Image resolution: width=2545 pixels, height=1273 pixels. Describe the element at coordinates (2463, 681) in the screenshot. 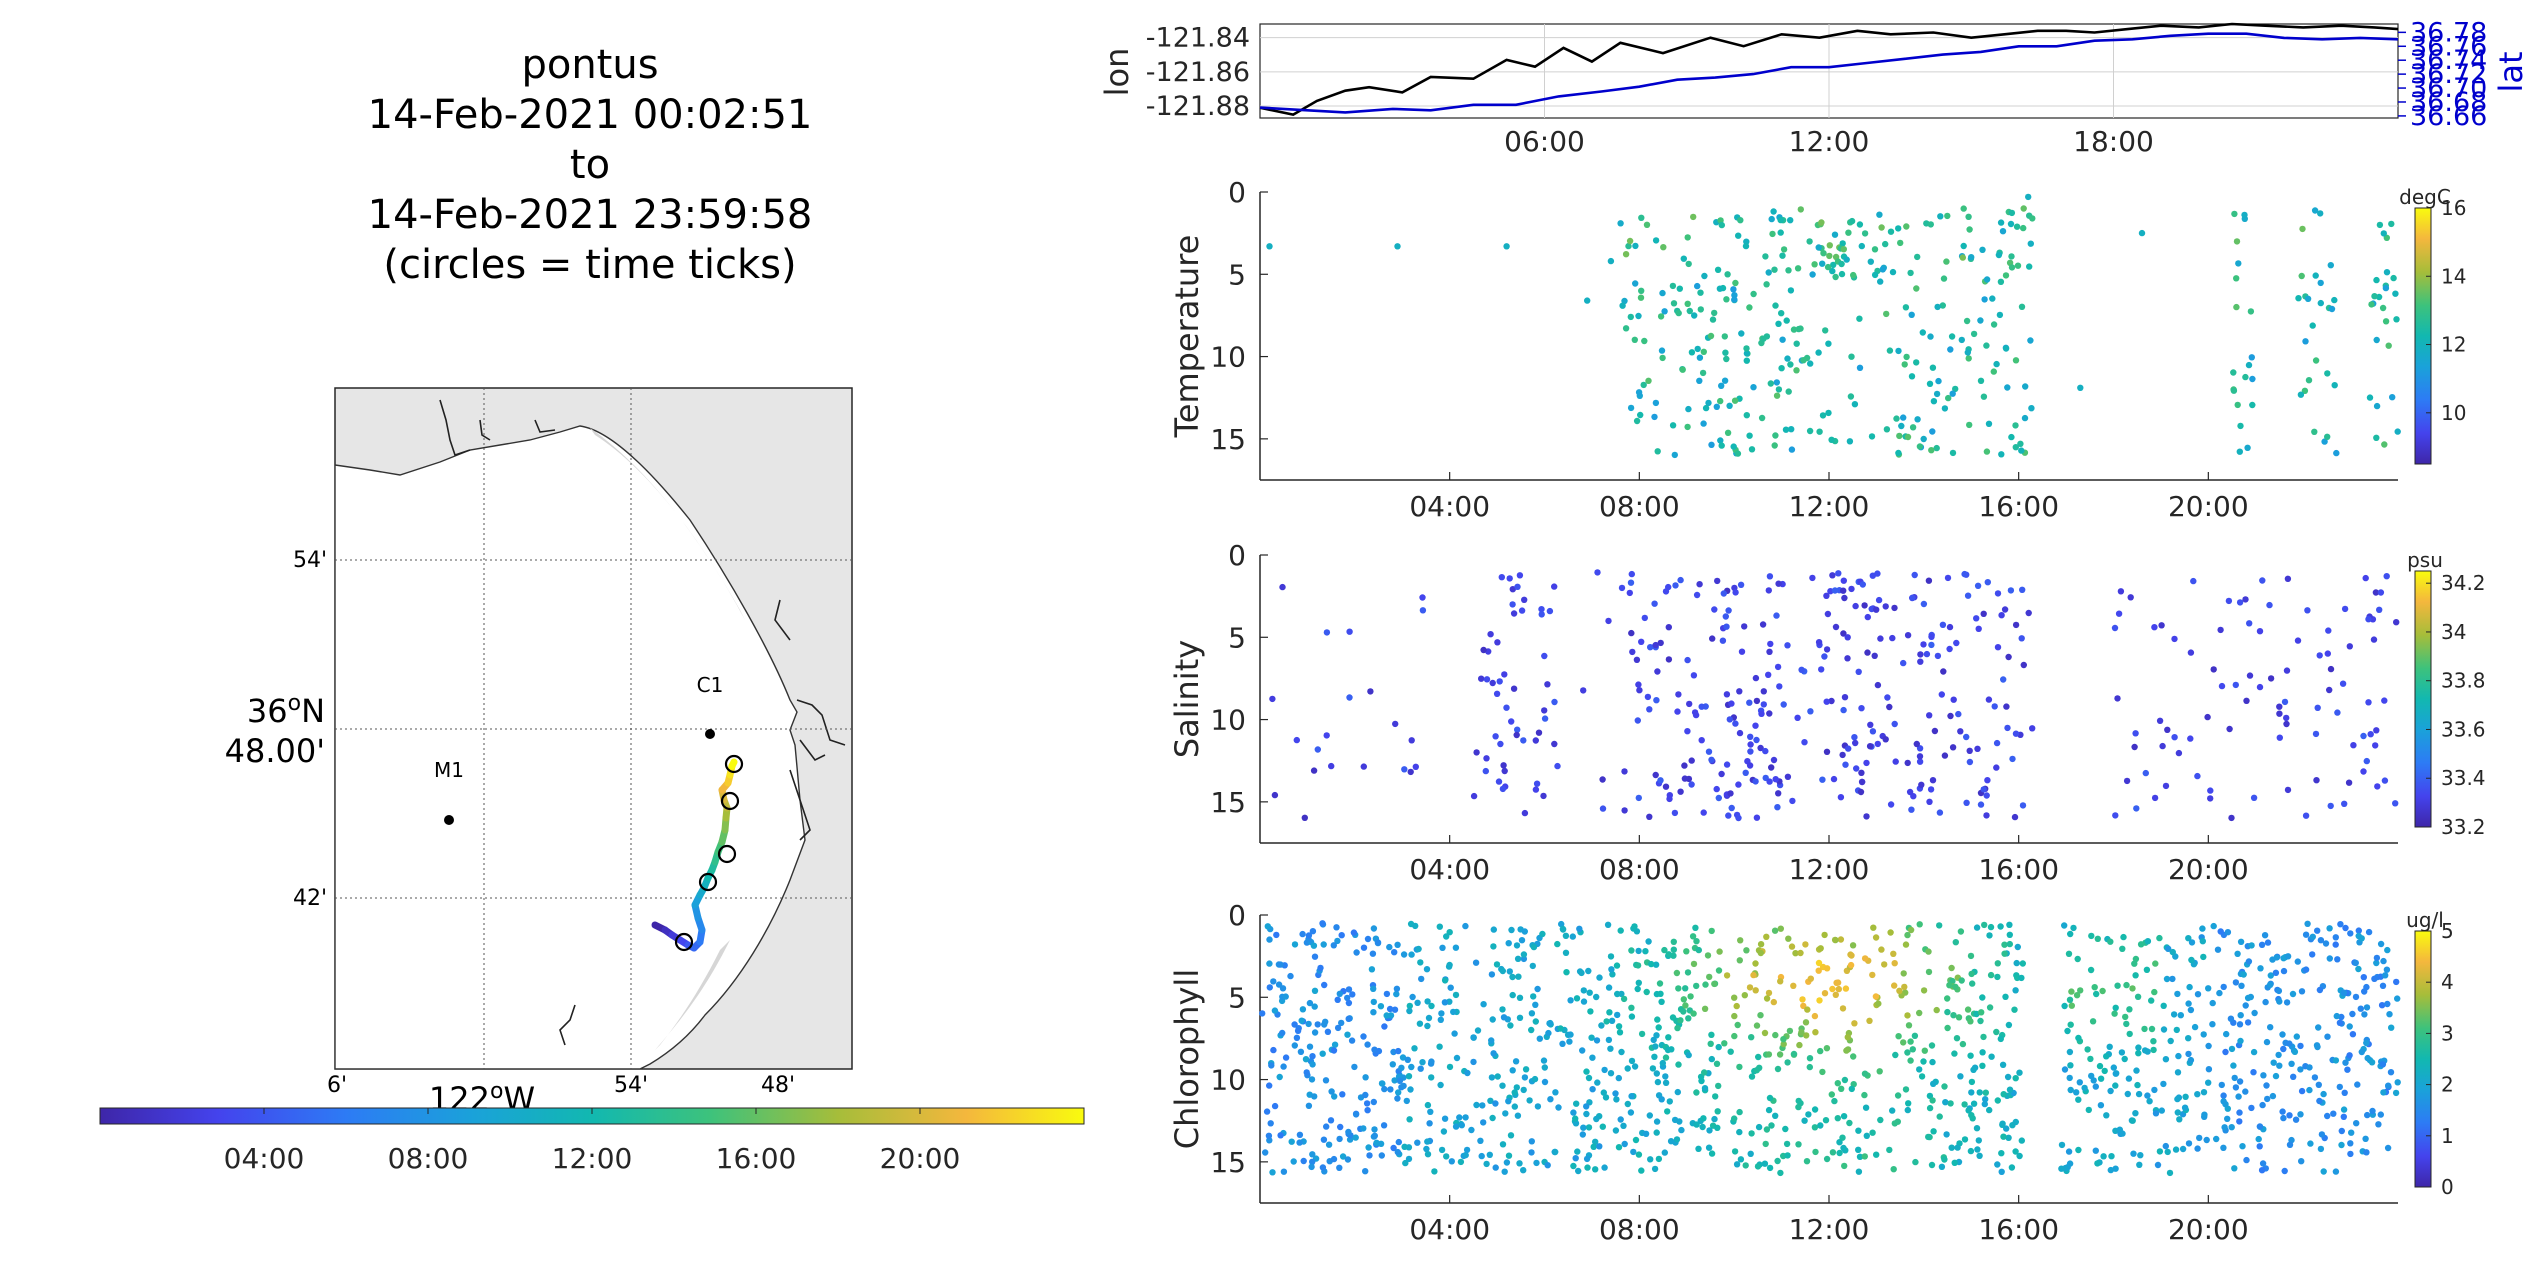

I see `scatter-colorbar-tick-label: 33.8` at that location.